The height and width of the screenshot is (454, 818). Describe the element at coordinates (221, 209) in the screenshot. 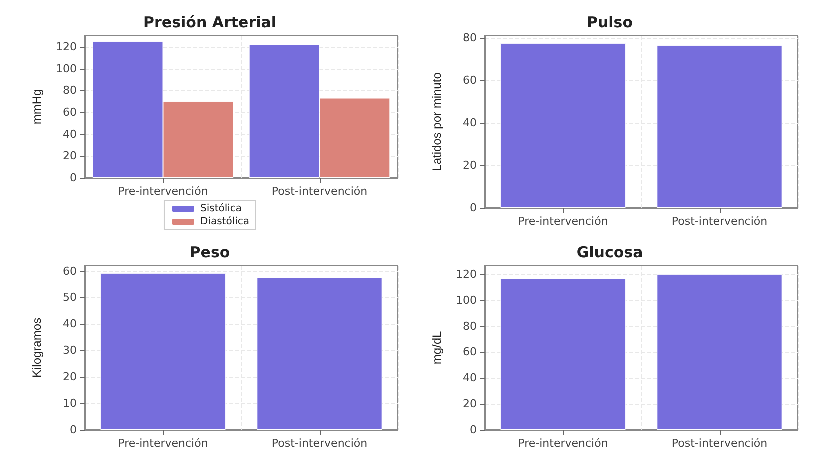

I see `legend-label: Sistólica` at that location.